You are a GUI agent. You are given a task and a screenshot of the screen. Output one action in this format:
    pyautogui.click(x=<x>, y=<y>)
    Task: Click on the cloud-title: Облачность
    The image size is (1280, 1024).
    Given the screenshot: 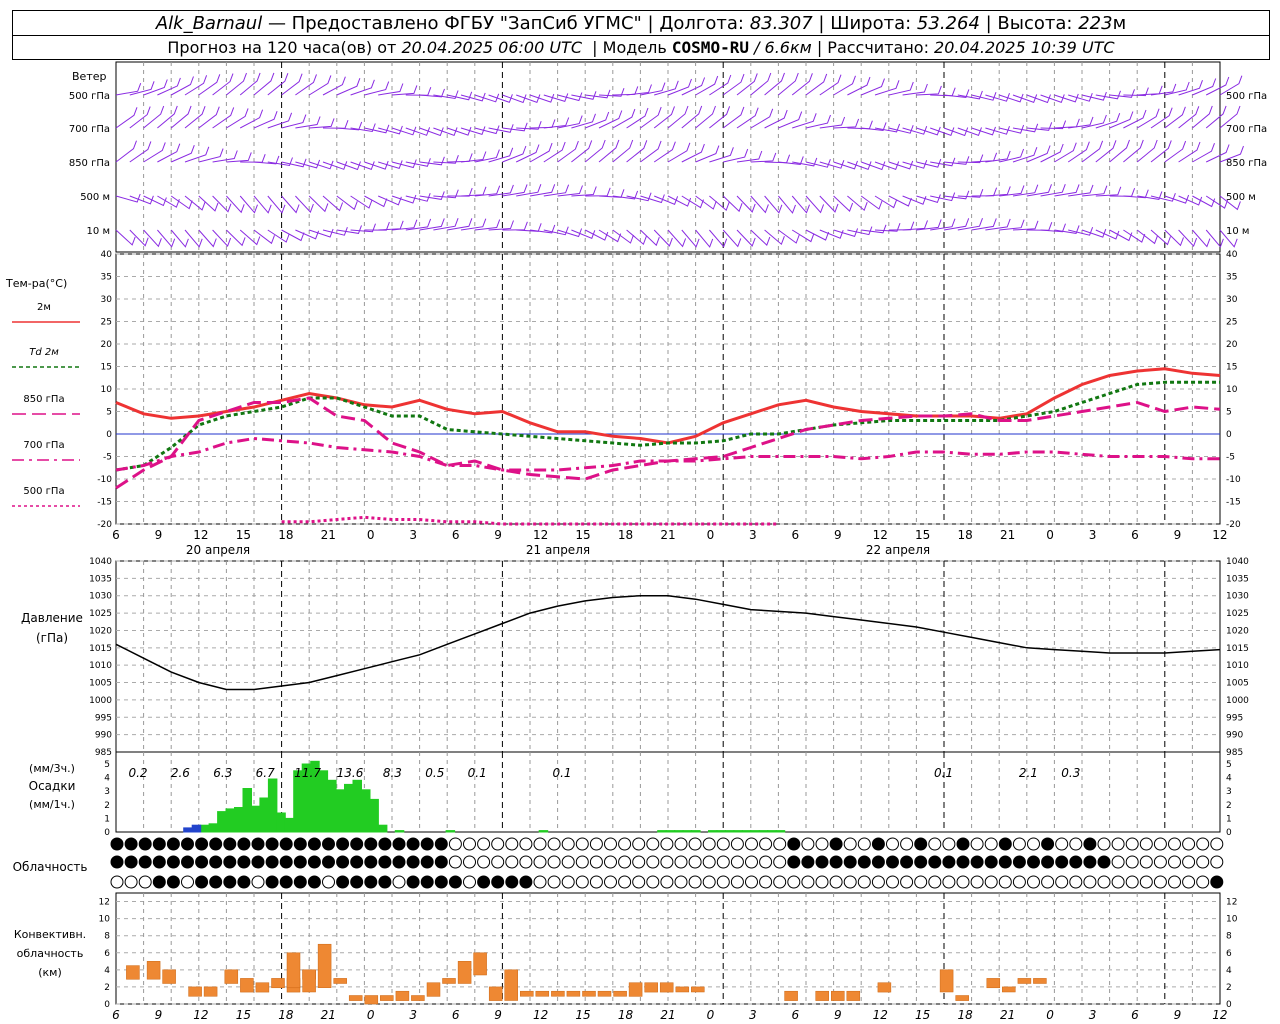 What is the action you would take?
    pyautogui.click(x=50, y=867)
    